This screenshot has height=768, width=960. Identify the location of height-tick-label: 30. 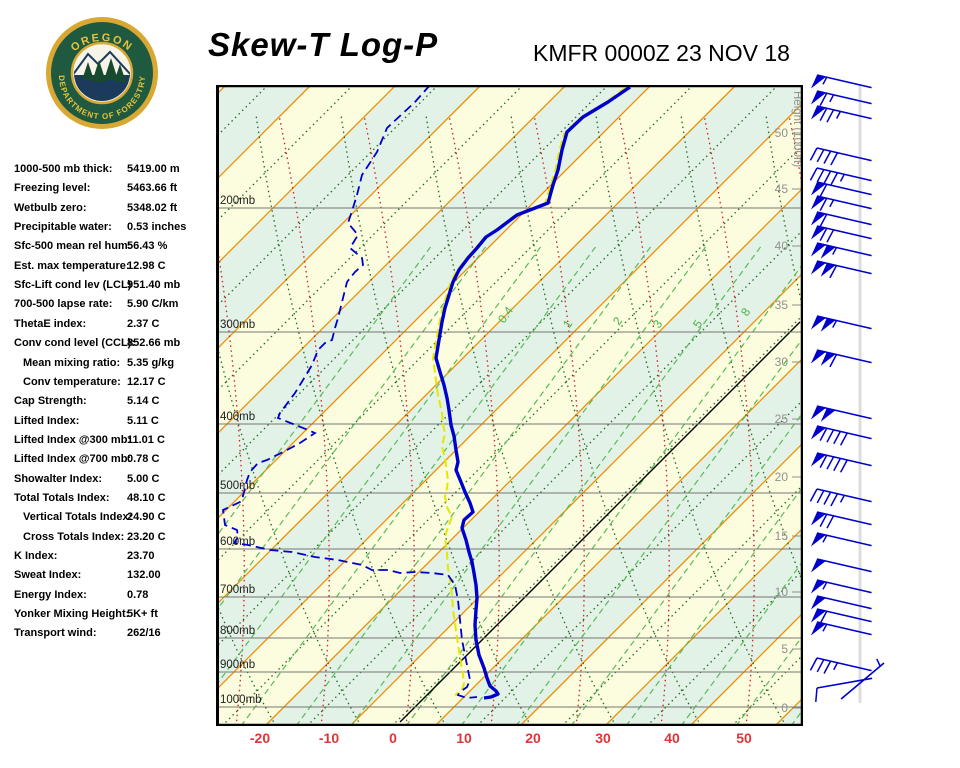
(782, 362).